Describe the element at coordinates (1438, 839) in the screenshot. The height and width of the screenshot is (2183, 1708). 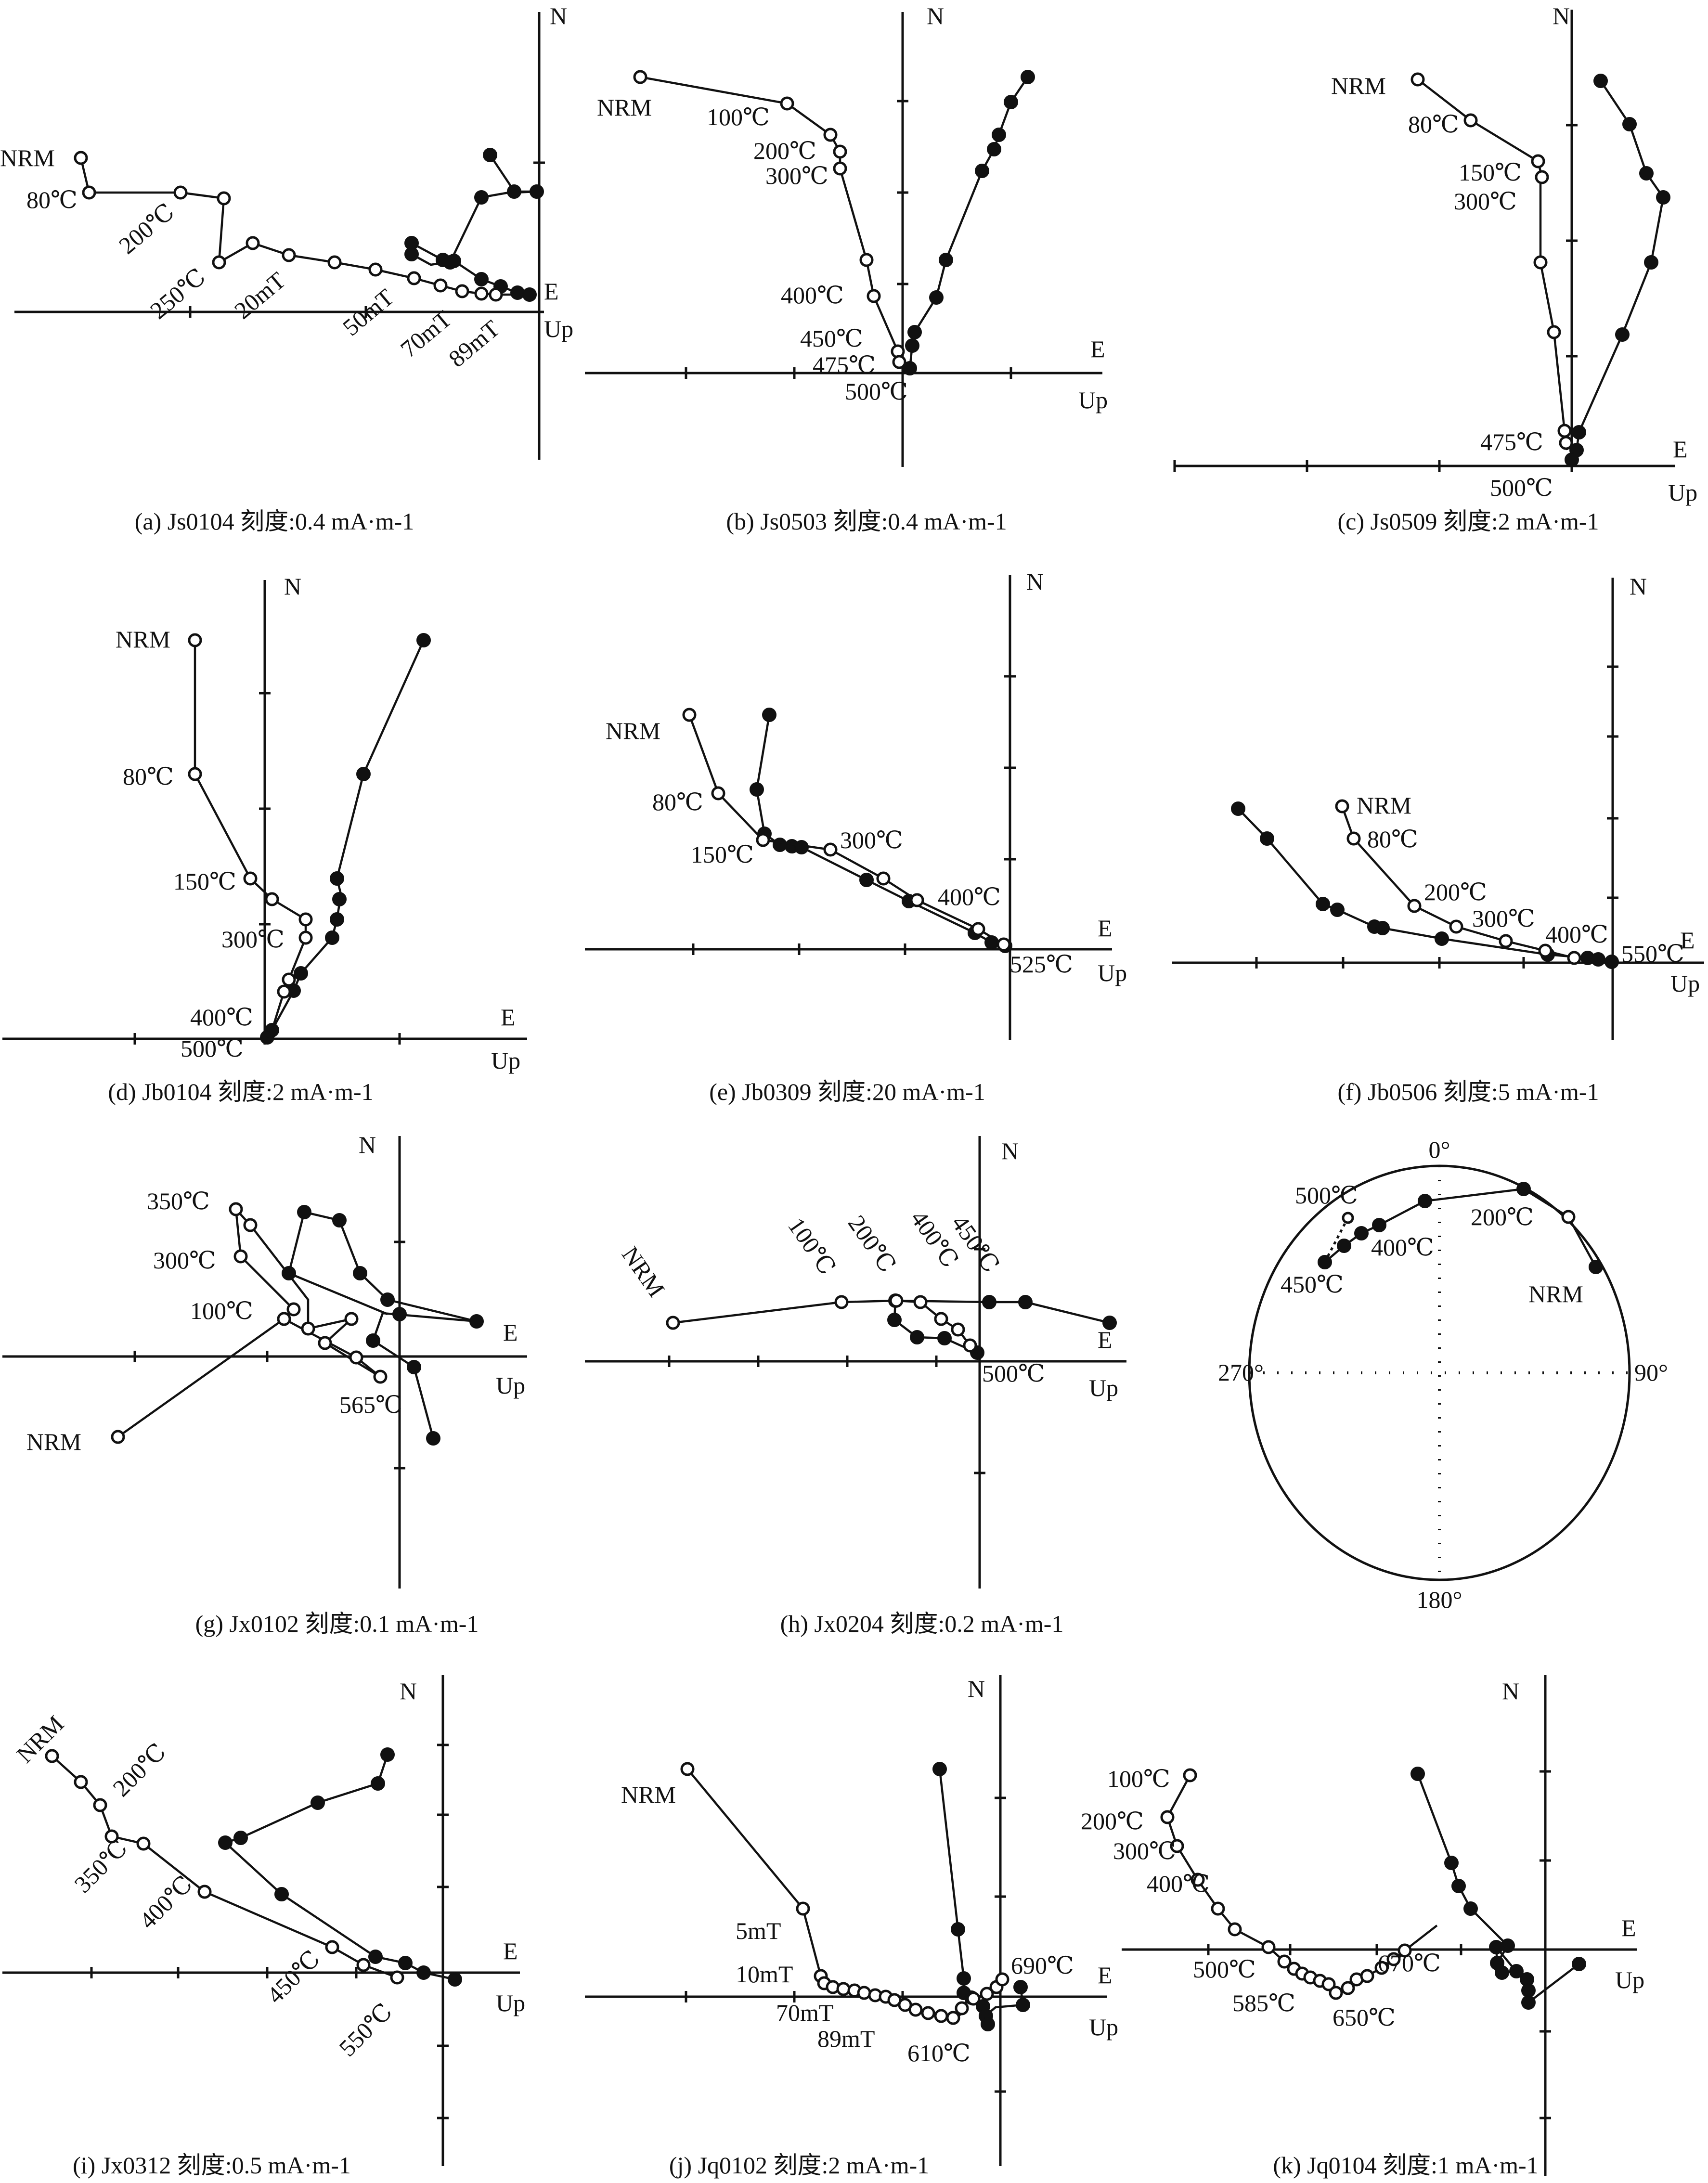
I see `panel-f: N E Up NRM 80℃ 200℃` at that location.